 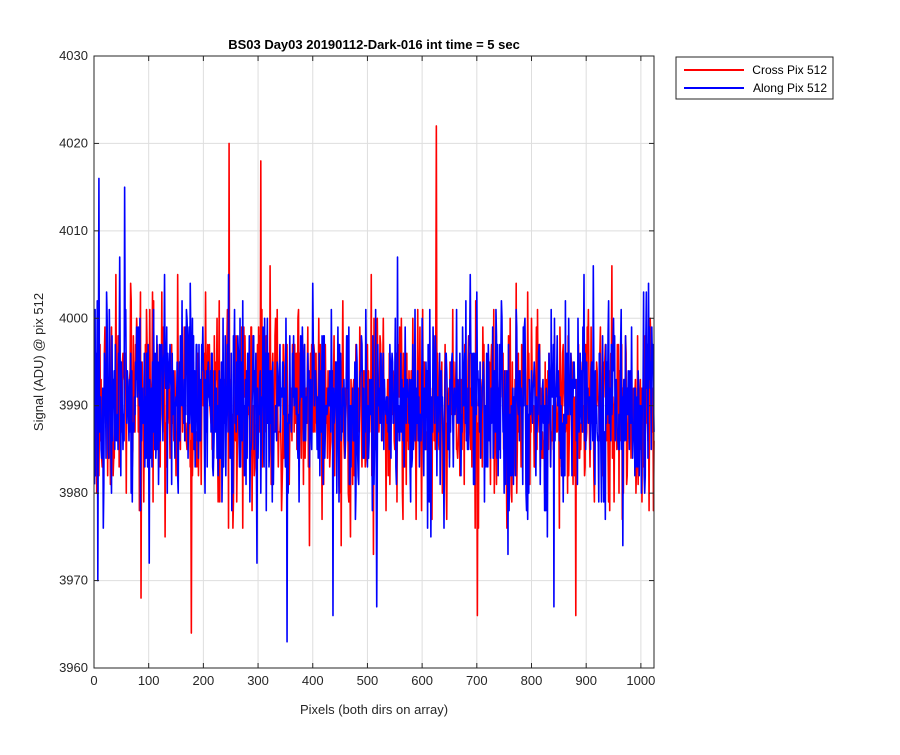 What do you see at coordinates (789, 70) in the screenshot?
I see `legend-label-cross: Cross Pix 512` at bounding box center [789, 70].